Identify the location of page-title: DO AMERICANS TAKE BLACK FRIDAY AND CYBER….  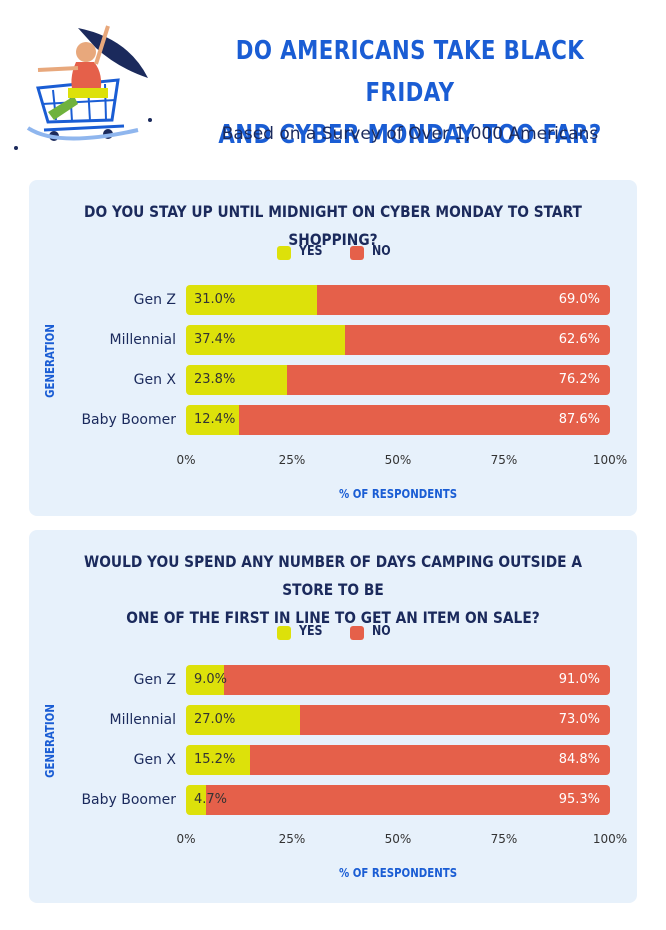
(410, 93).